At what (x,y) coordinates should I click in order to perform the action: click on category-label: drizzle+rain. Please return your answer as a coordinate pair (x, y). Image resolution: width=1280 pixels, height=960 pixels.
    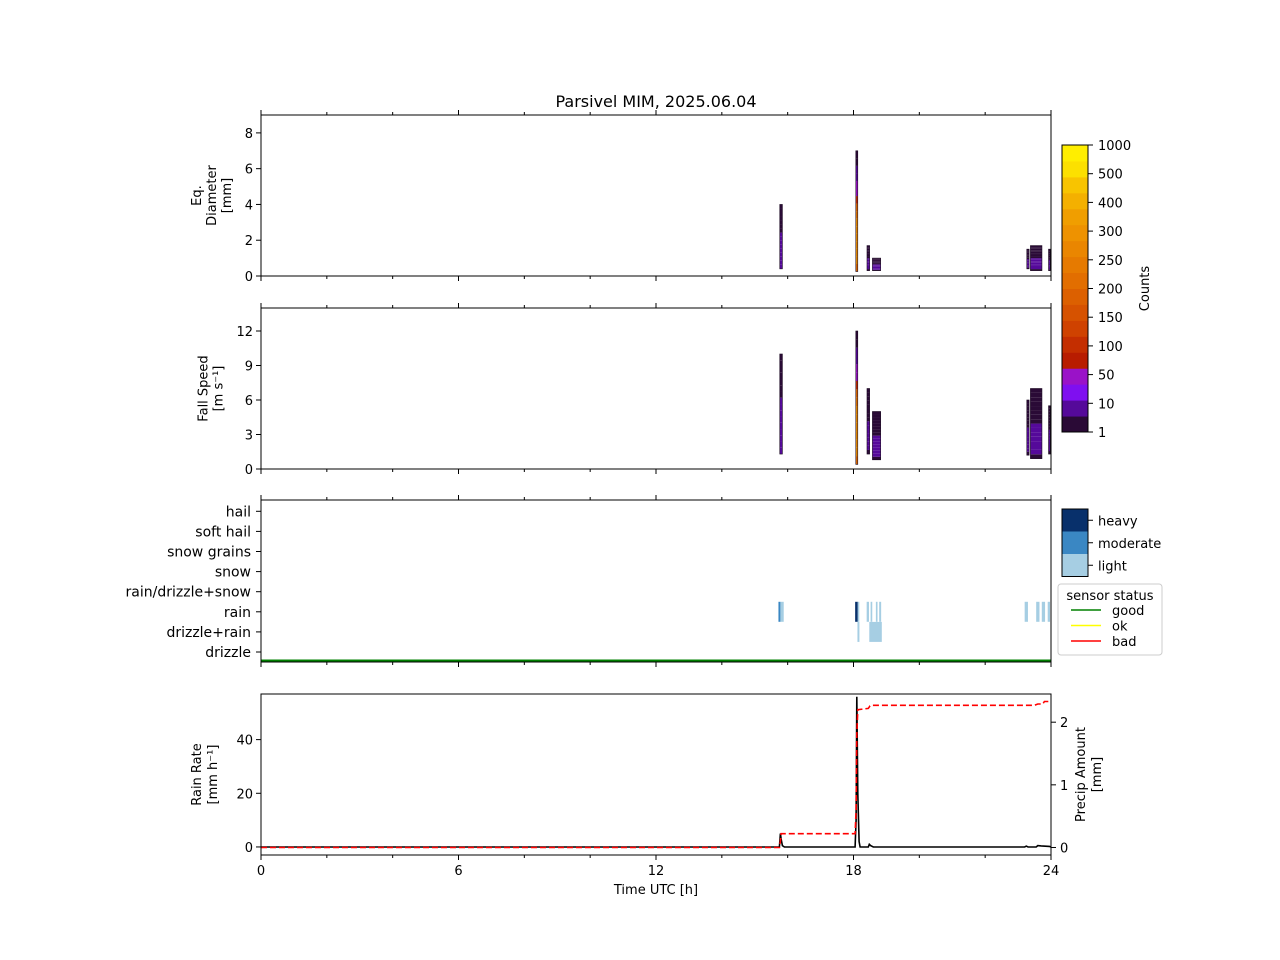
    Looking at the image, I should click on (208, 633).